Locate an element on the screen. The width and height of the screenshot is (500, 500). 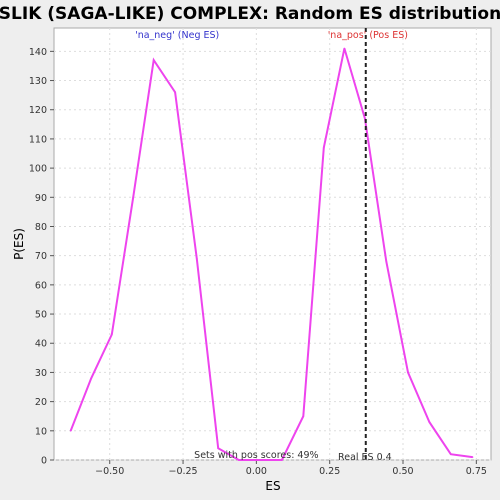
pos-scores-note: Sets with pos scores: 49% is located at coordinates (256, 455).